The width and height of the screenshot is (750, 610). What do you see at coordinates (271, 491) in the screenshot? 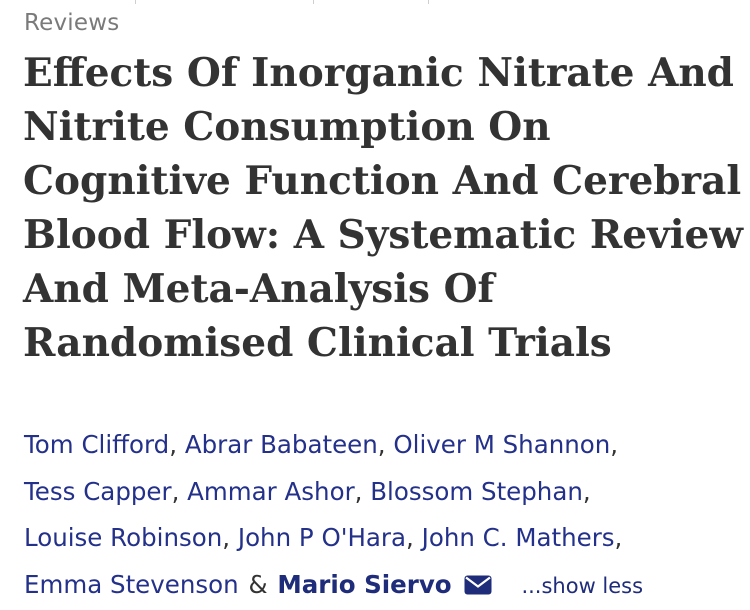
I see `author-link: Ammar Ashor` at bounding box center [271, 491].